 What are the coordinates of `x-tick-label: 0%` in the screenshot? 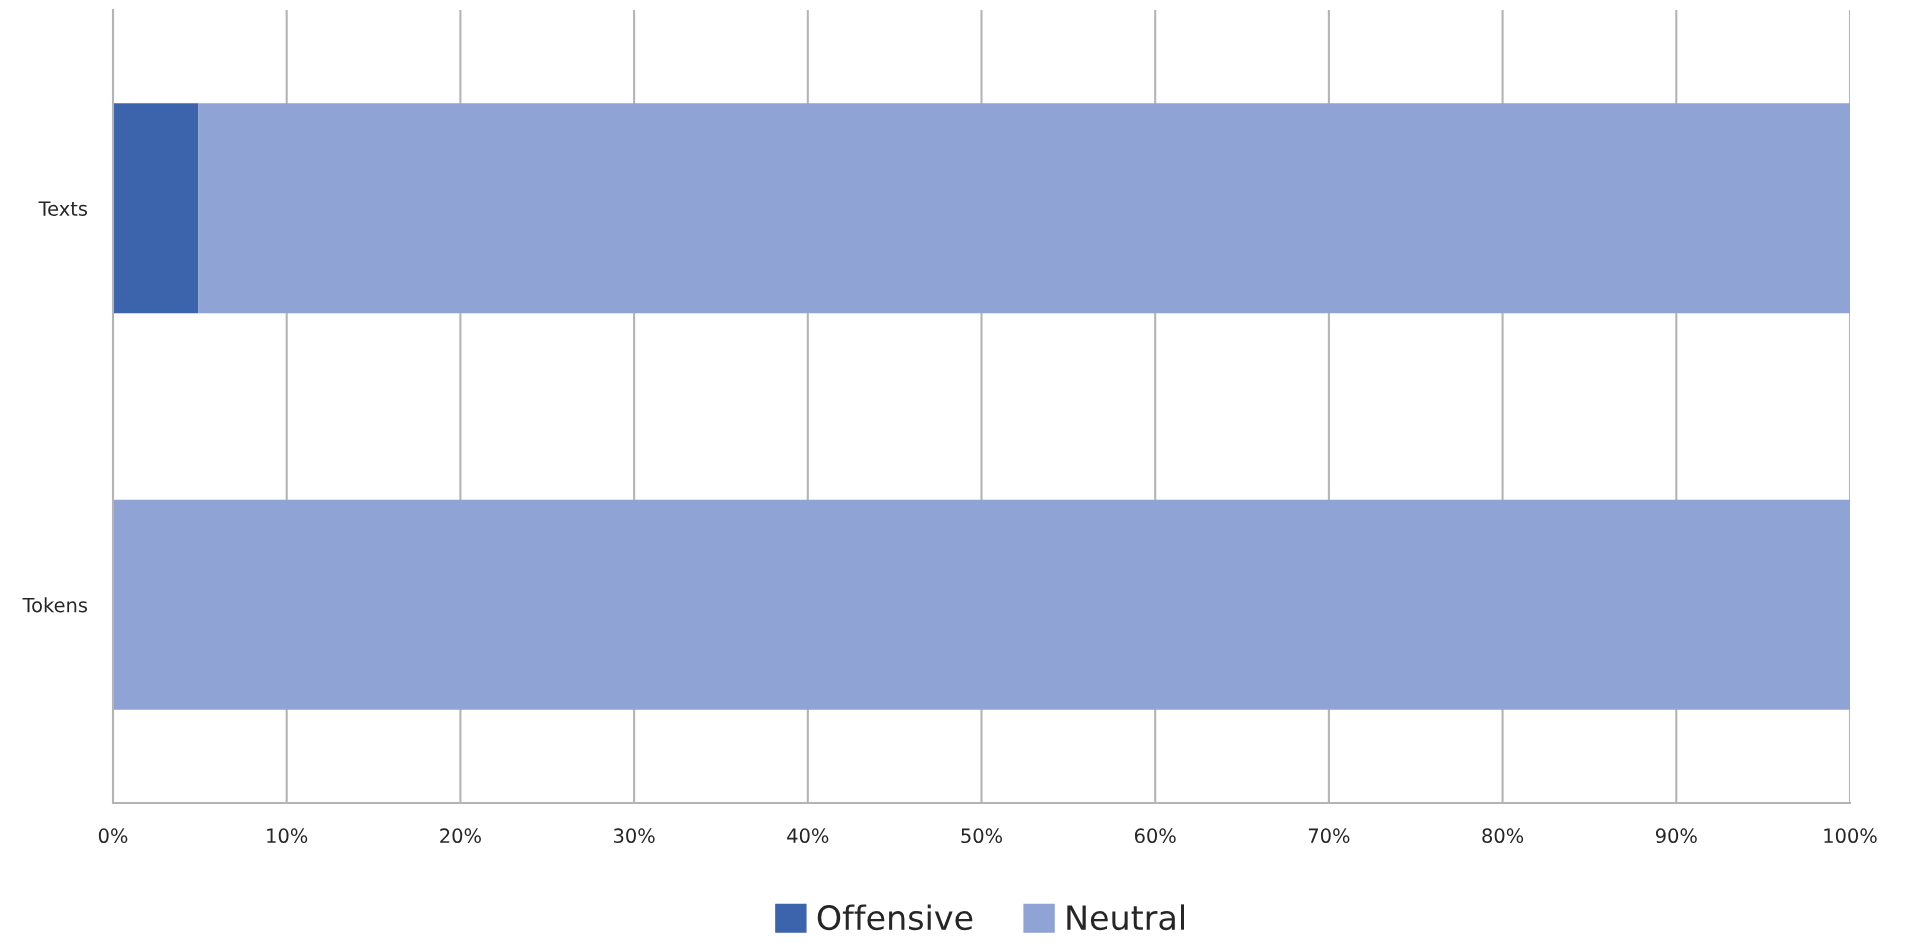 It's located at (113, 836).